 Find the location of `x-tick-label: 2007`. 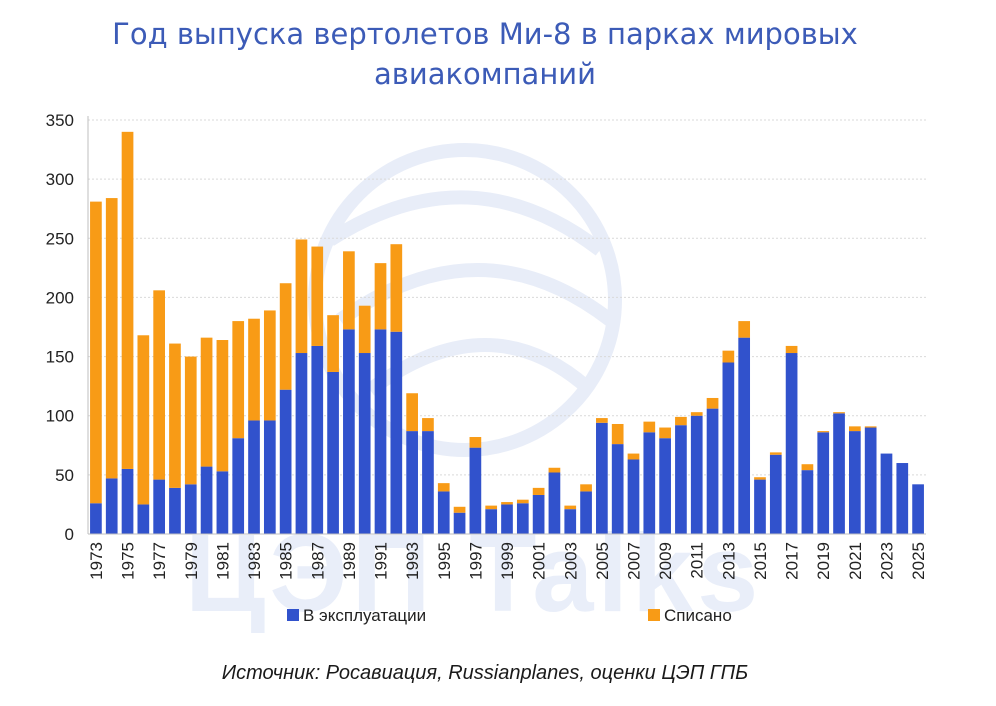

x-tick-label: 2007 is located at coordinates (633, 561).